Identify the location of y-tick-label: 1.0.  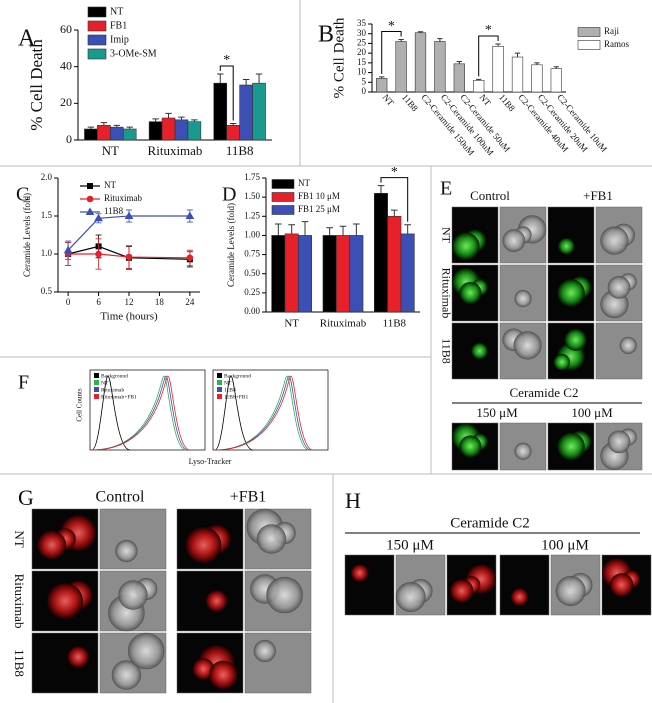
(47, 253).